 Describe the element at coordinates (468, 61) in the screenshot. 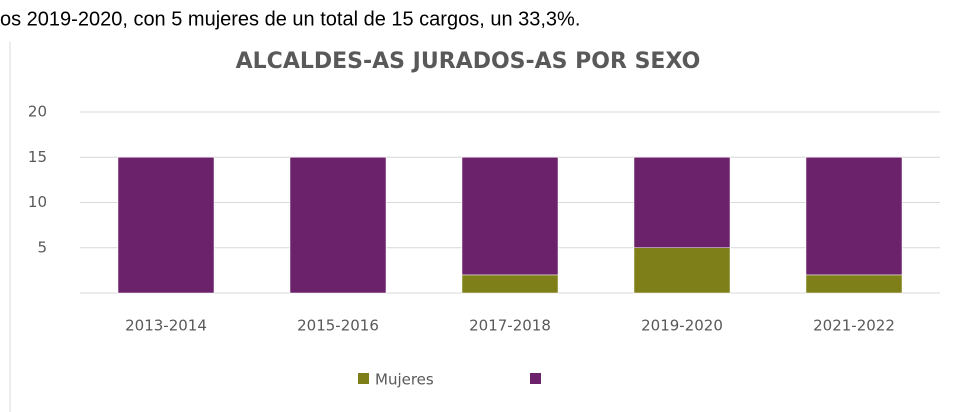

I see `chart-title: ALCALDES-AS JURADOS-AS POR SEXO` at that location.